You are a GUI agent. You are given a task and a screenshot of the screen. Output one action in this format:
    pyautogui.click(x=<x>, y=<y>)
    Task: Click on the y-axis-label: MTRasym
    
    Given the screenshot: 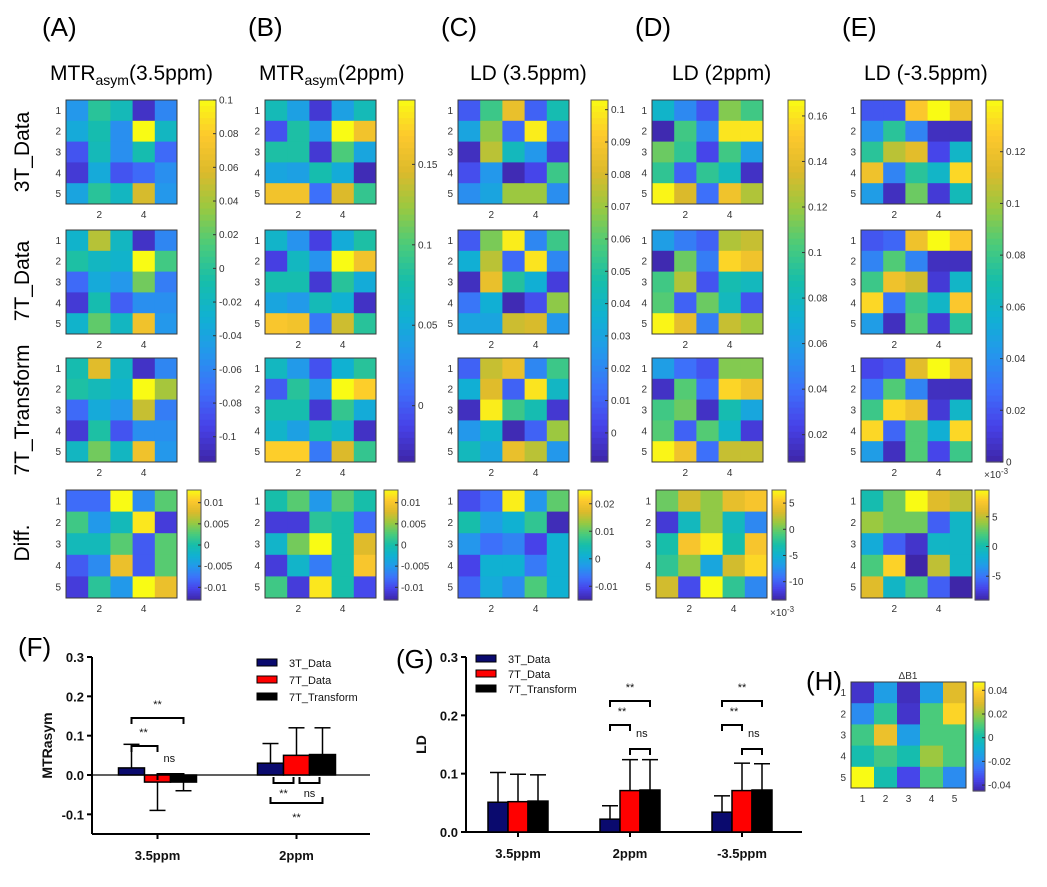 What is the action you would take?
    pyautogui.click(x=47, y=745)
    